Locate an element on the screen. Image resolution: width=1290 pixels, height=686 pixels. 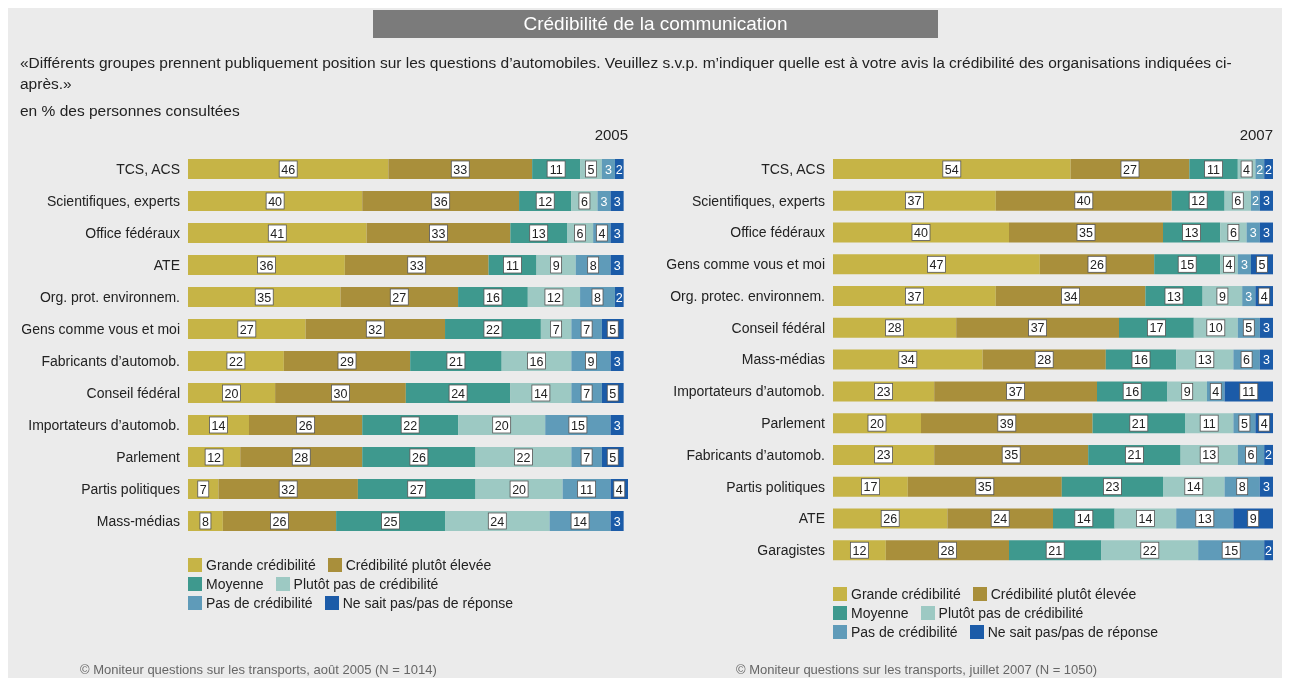
data-label: 41 is located at coordinates (277, 233).